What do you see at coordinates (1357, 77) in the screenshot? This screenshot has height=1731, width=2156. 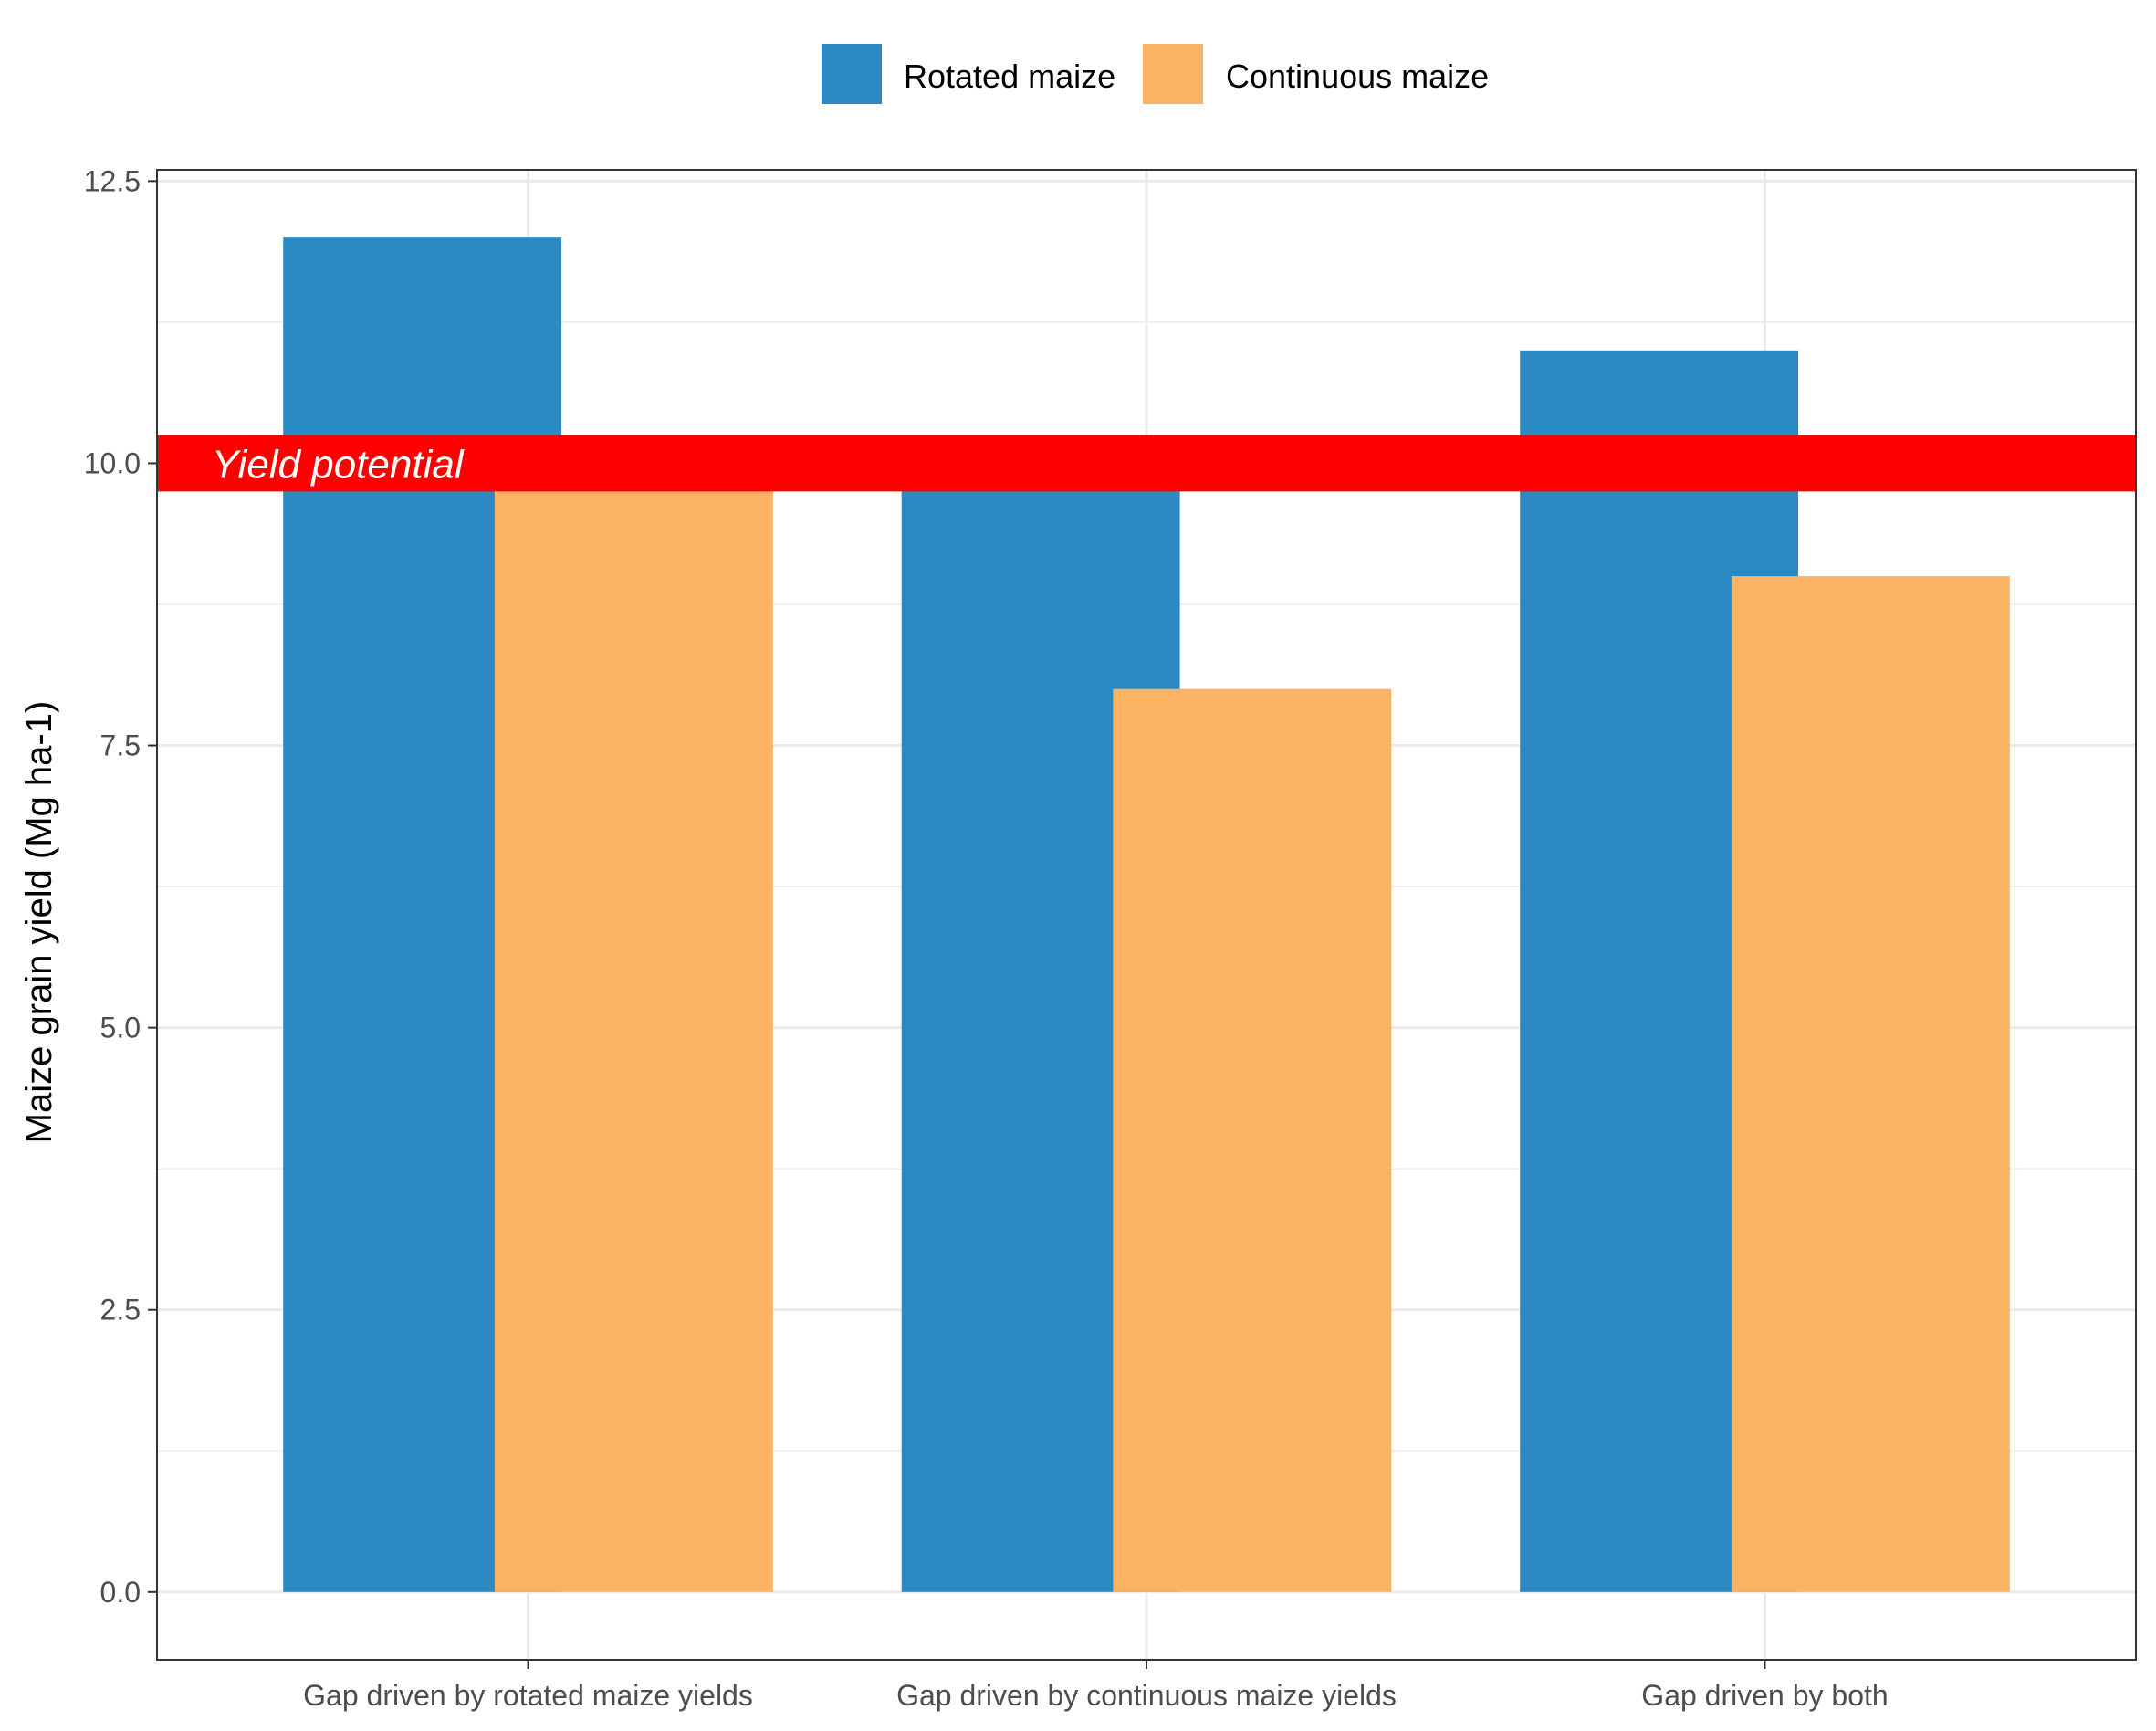 I see `legend-label-continuous-maize: Continuous maize` at bounding box center [1357, 77].